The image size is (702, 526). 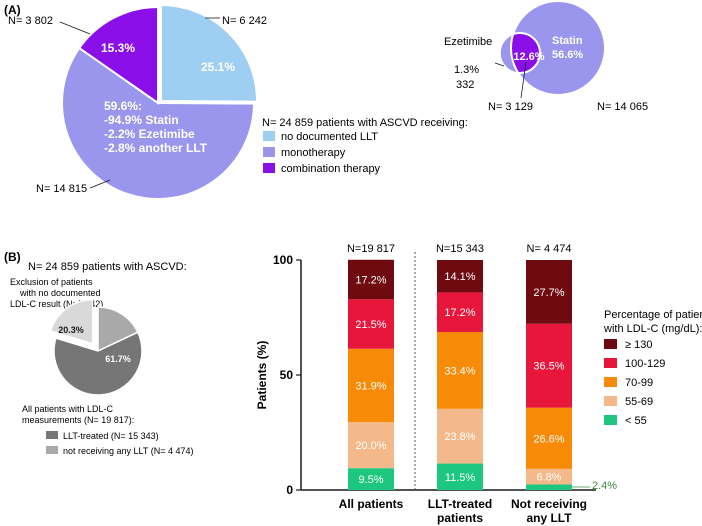 What do you see at coordinates (269, 136) in the screenshot?
I see `legend-swatch-no-llt` at bounding box center [269, 136].